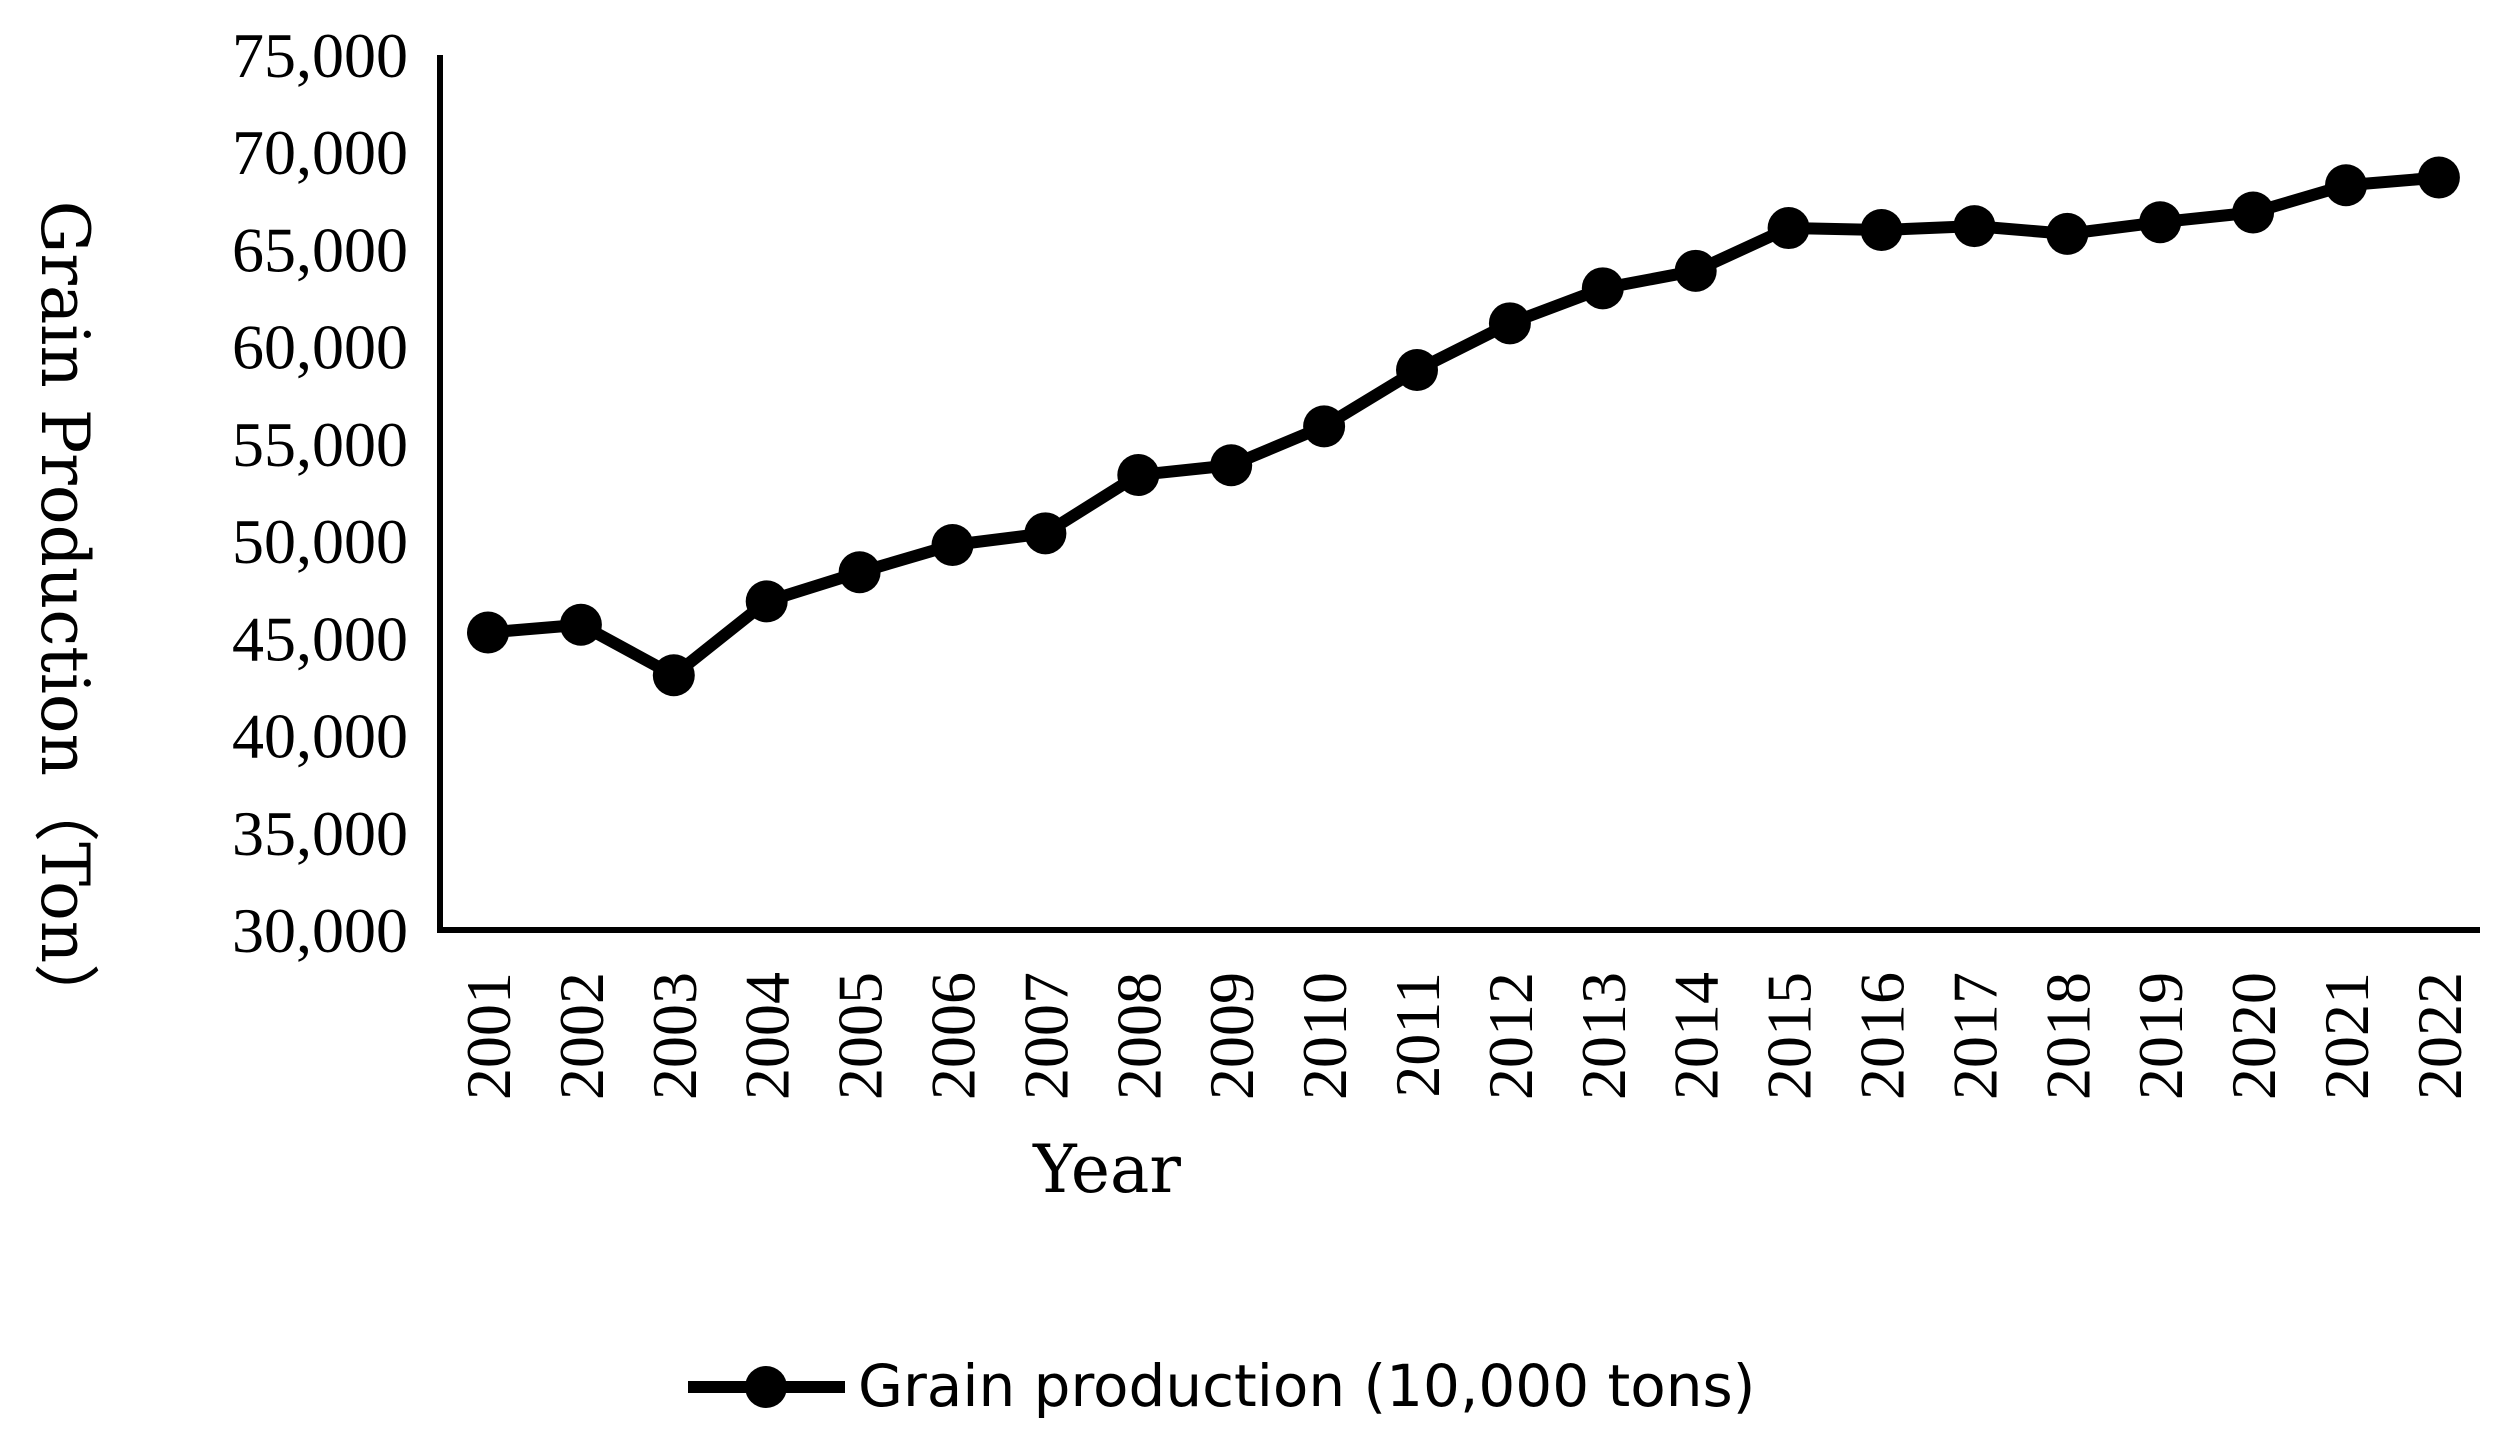 The height and width of the screenshot is (1431, 2504). I want to click on legend-marker-swatch, so click(766, 1387).